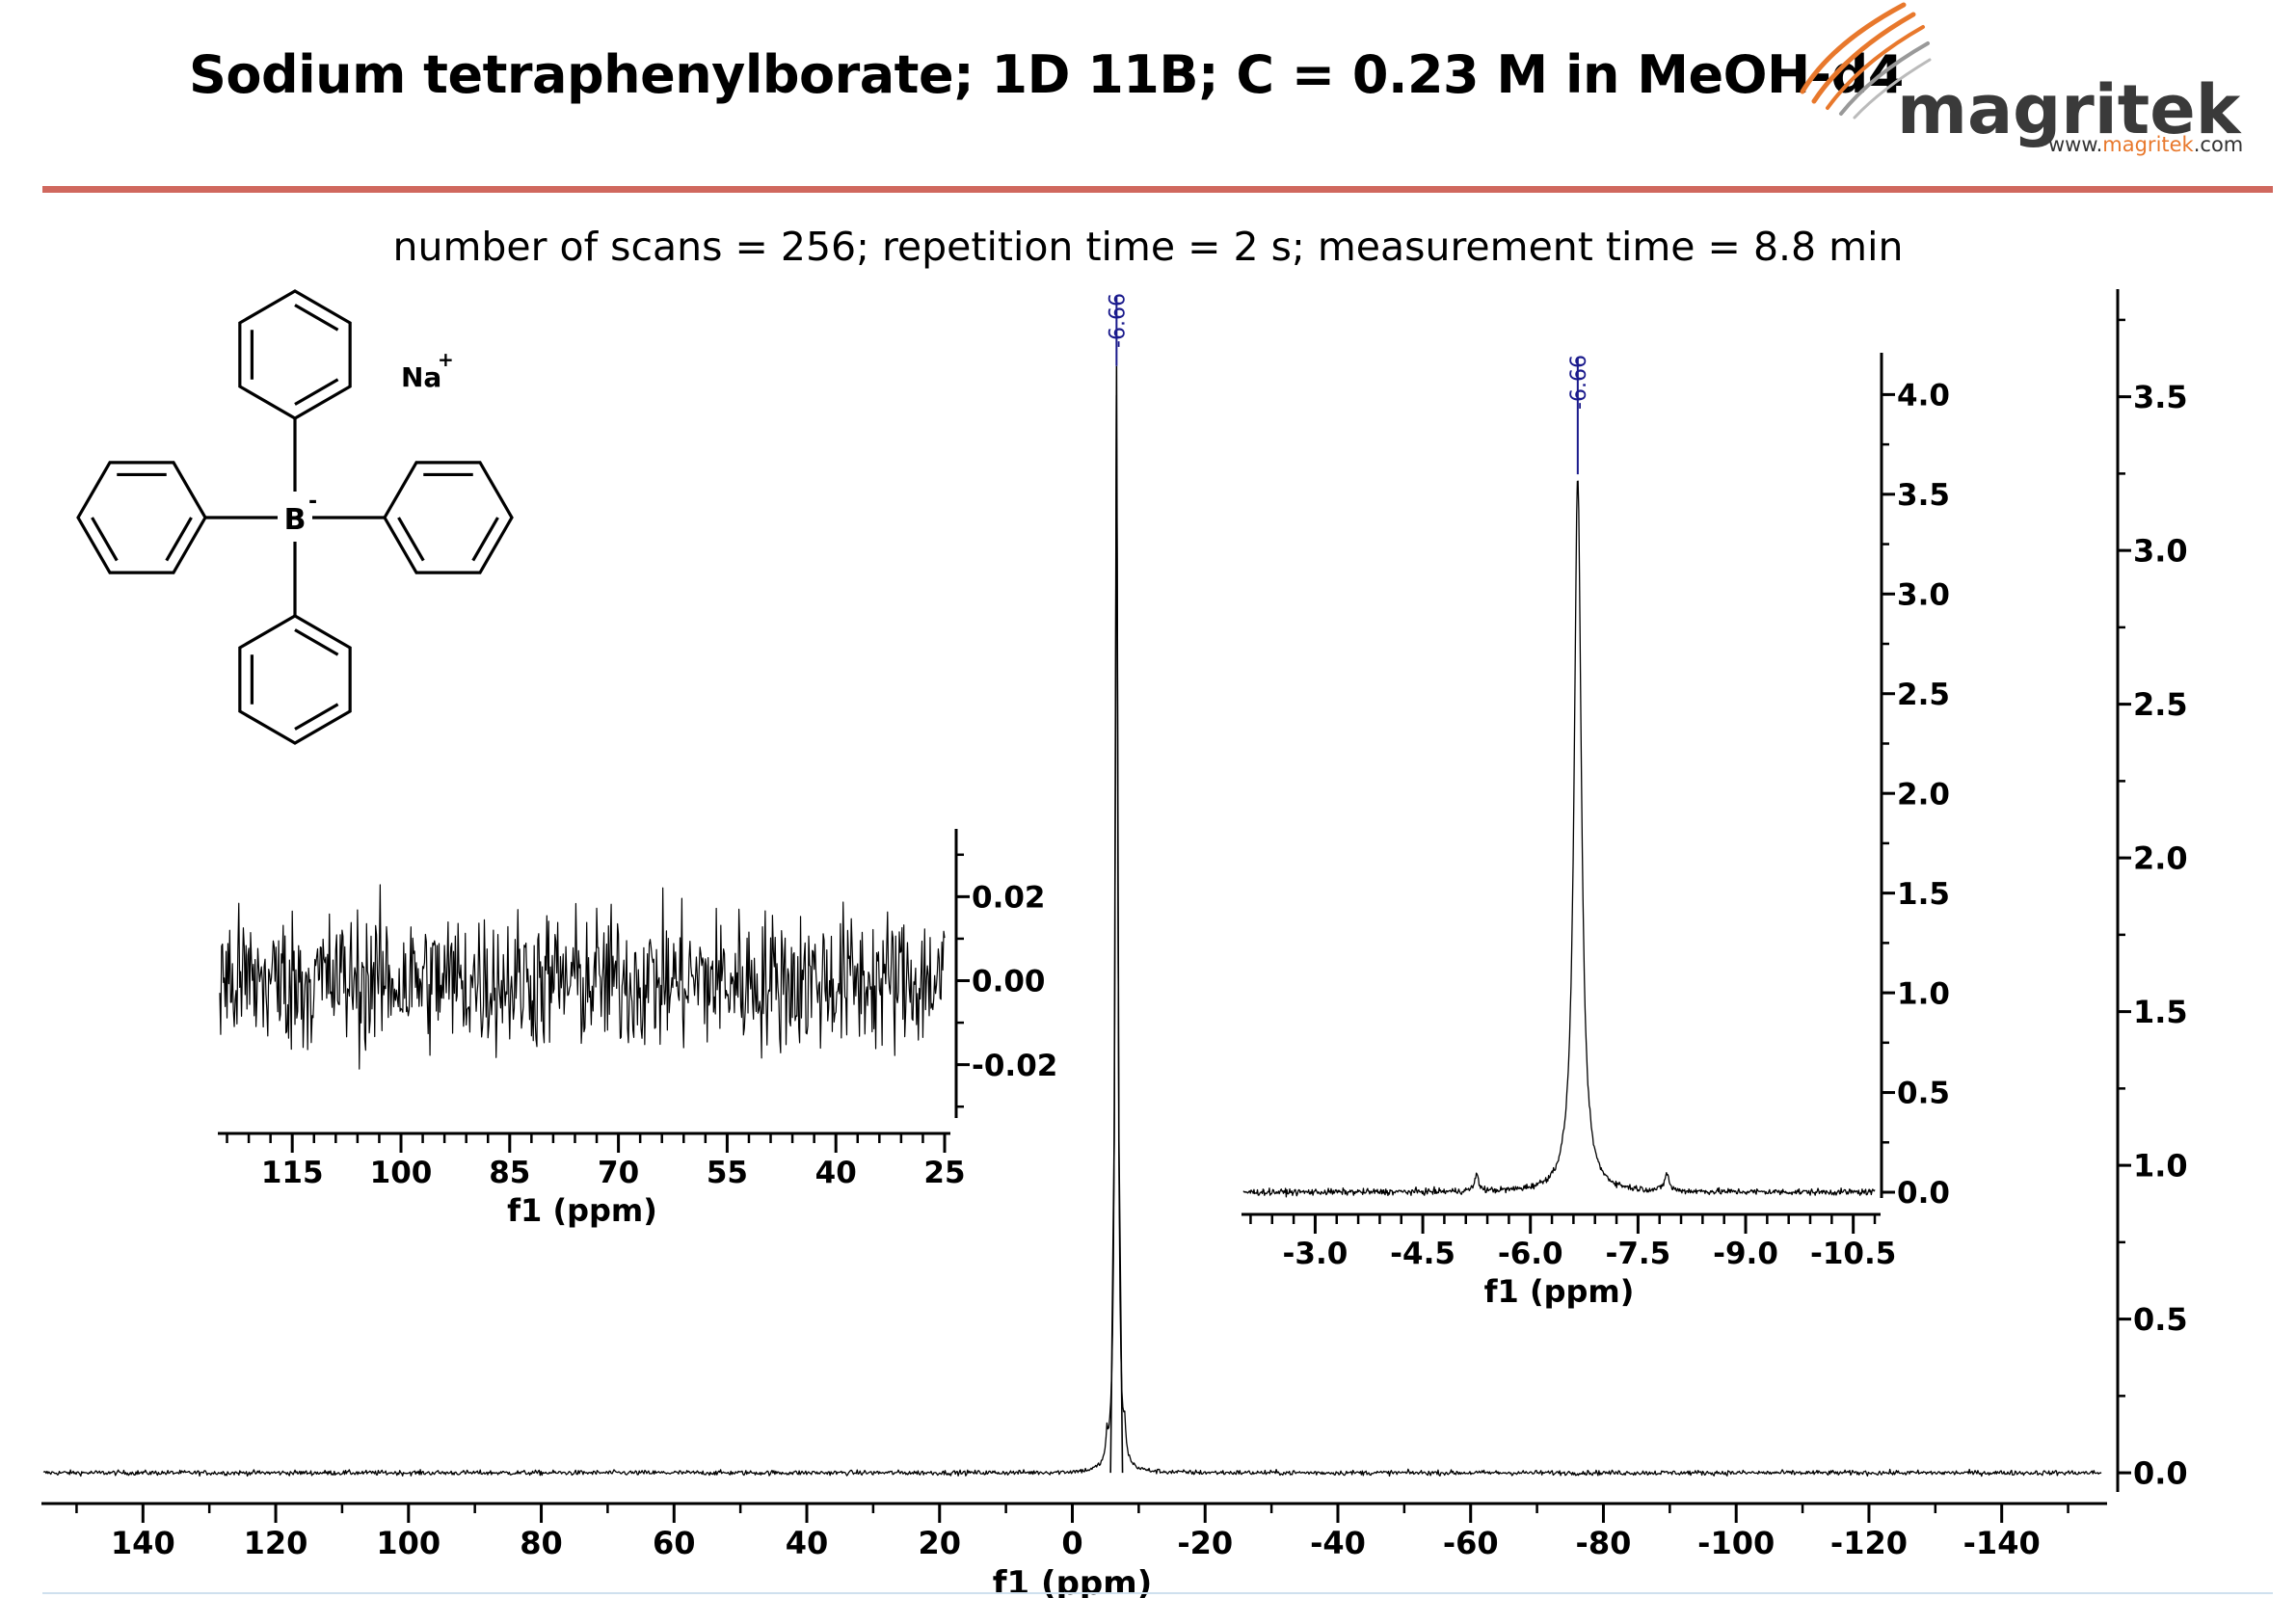 The image size is (2296, 1598). Describe the element at coordinates (1422, 1254) in the screenshot. I see `inset-peak-x-tick-label: -4.5` at that location.